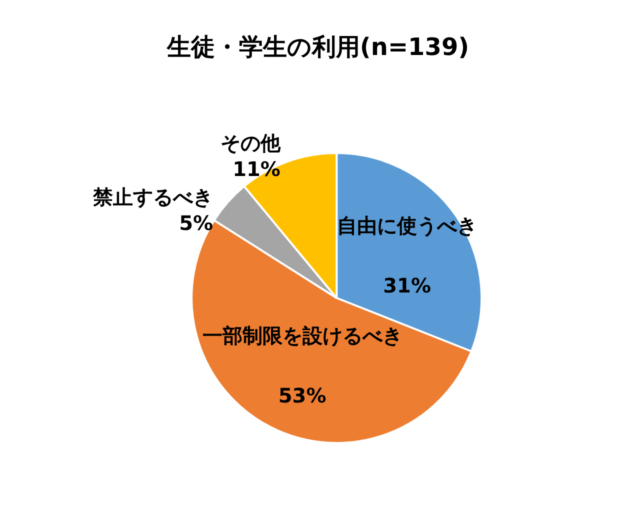  I want to click on chart-title: 生徒・学生の利用(n=139), so click(318, 47).